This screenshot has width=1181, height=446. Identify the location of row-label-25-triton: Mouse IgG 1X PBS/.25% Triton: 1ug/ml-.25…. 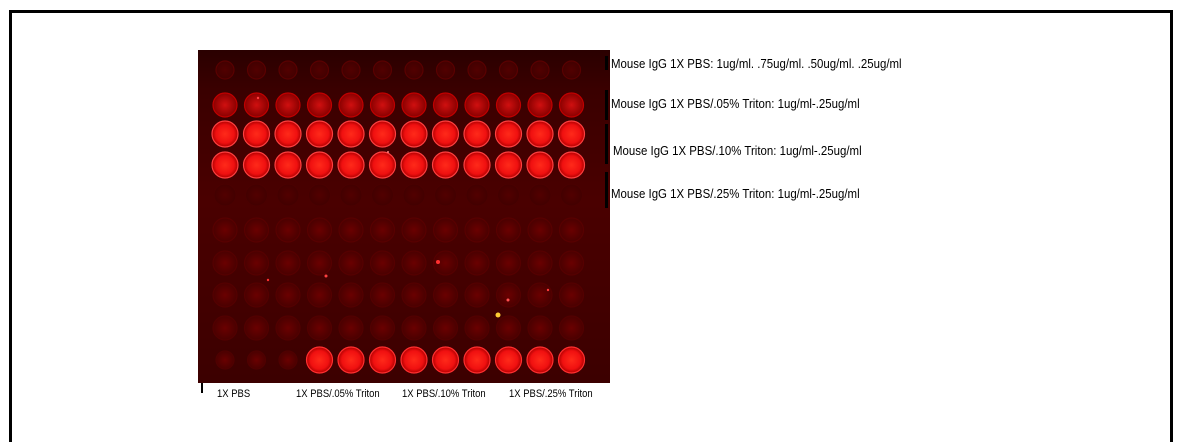
(735, 193).